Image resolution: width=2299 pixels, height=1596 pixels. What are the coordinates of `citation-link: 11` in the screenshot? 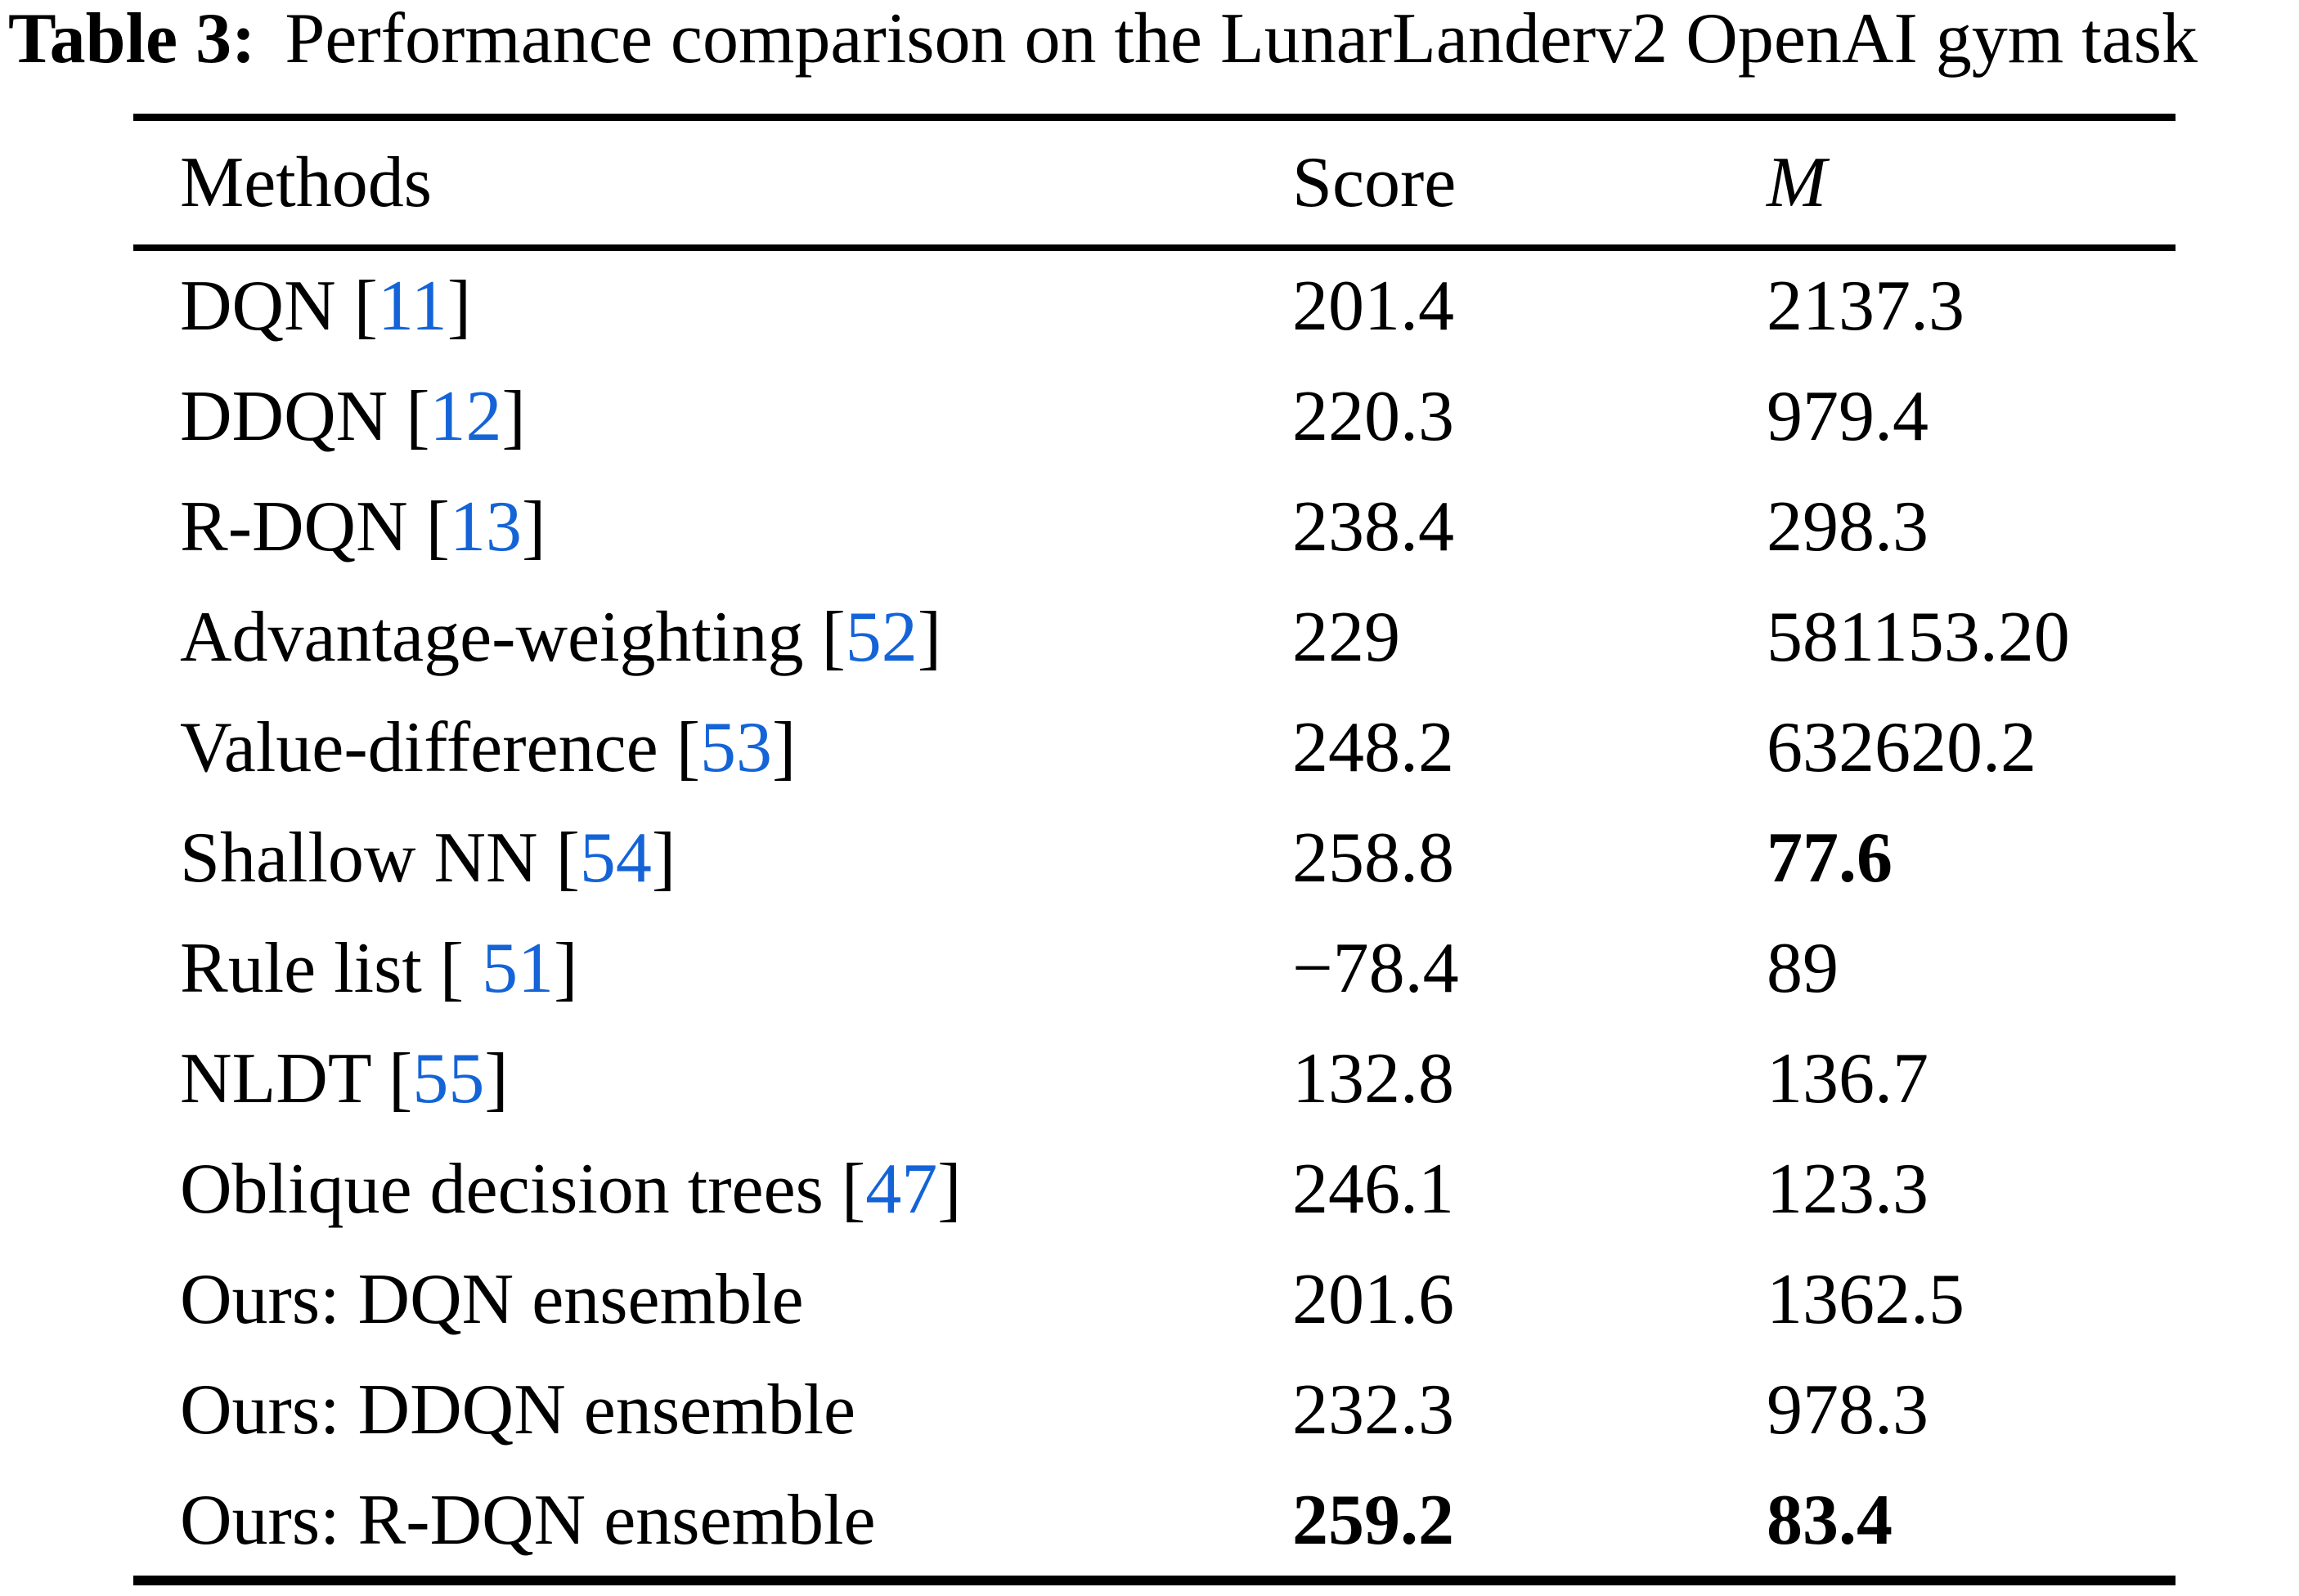 It's located at (412, 306).